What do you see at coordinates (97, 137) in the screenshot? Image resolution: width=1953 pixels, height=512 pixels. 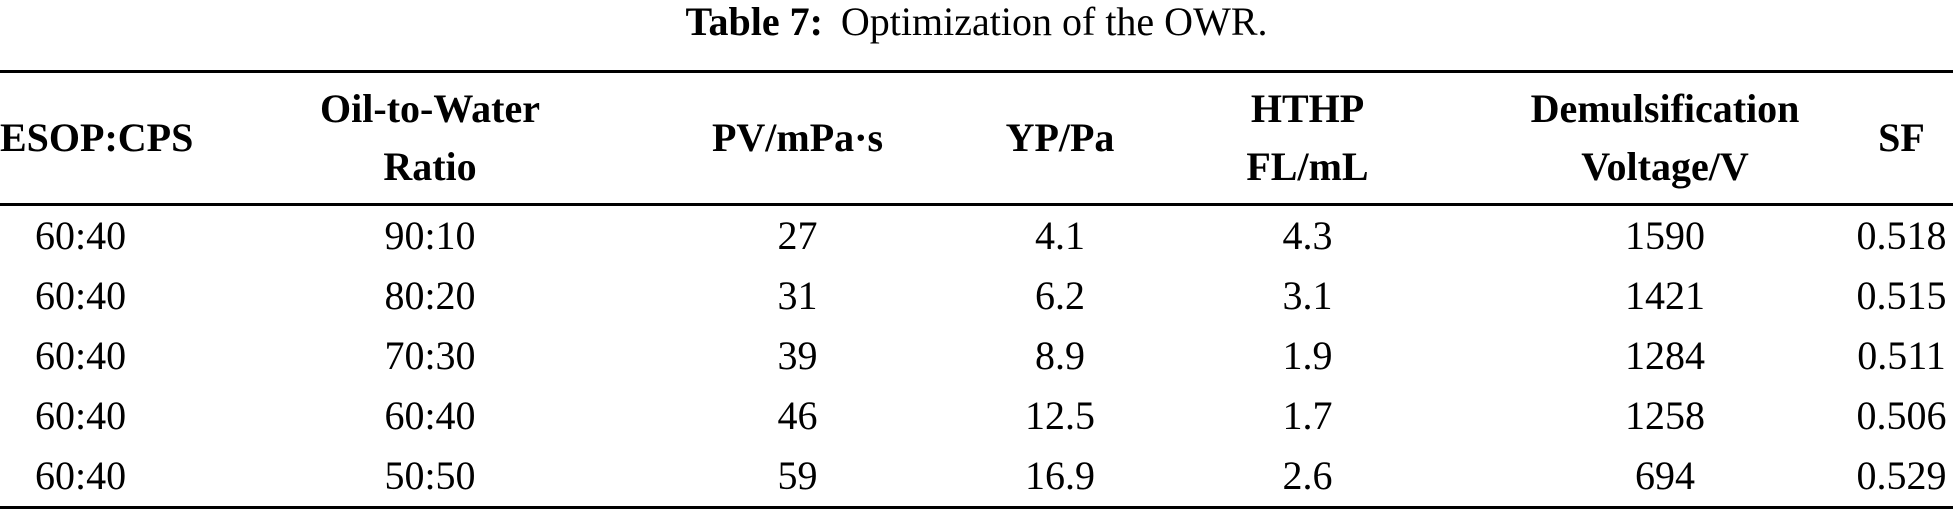 I see `column-header-esop-cps: ESOP:CPS` at bounding box center [97, 137].